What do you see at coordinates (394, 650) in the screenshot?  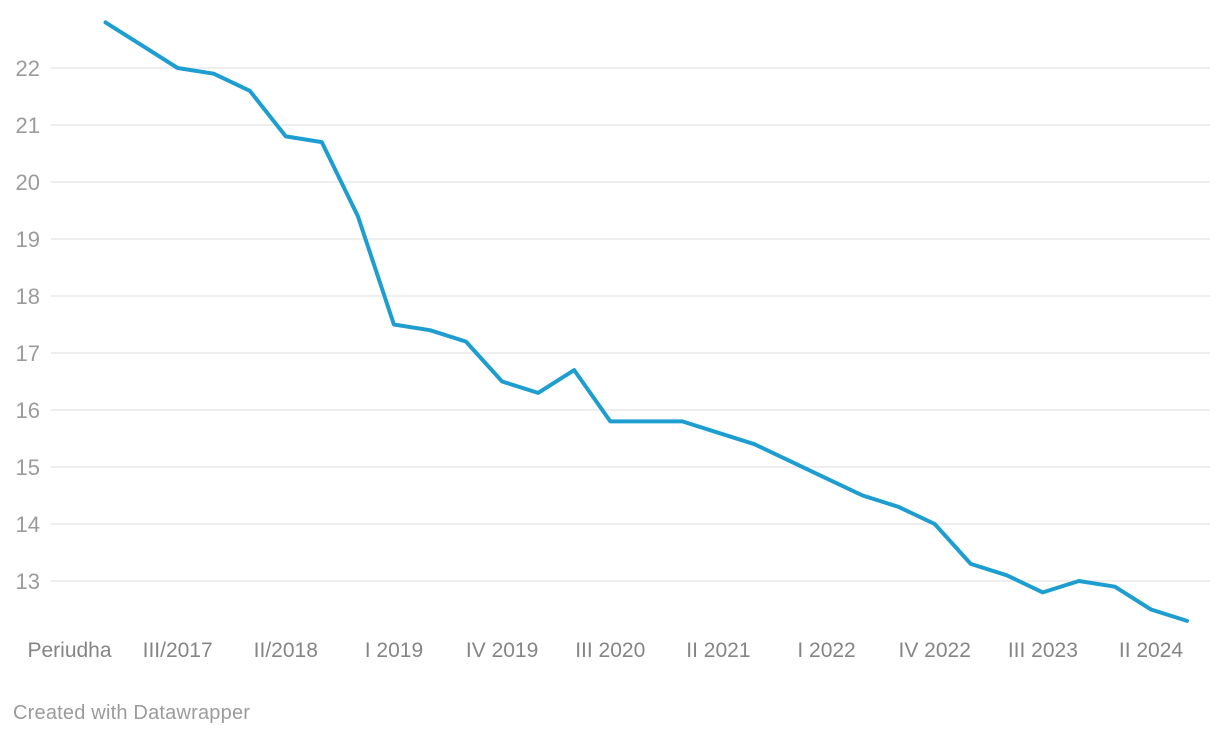 I see `x-axis-tick-label: I 2019` at bounding box center [394, 650].